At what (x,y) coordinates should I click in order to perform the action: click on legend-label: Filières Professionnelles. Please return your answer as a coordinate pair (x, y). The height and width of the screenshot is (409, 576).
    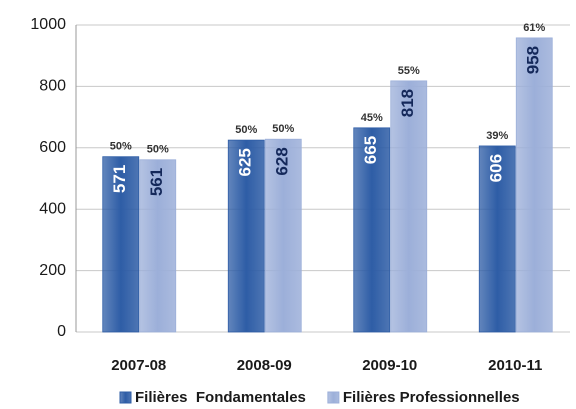
    Looking at the image, I should click on (431, 397).